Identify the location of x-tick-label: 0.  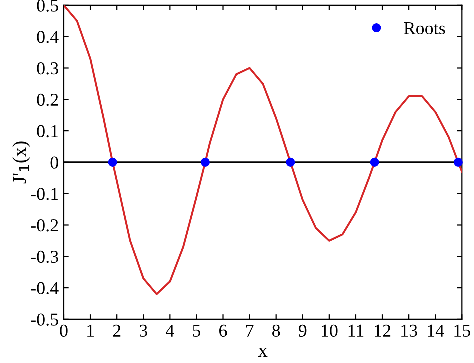
(64, 331).